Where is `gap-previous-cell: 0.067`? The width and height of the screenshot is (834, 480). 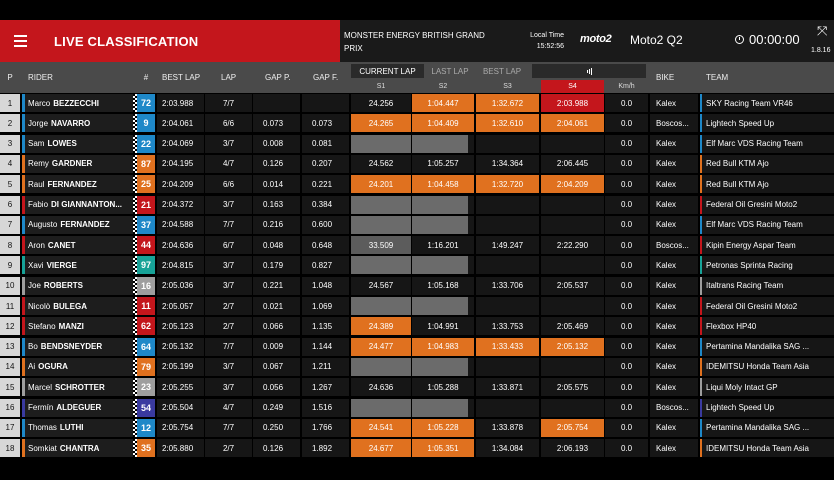
gap-previous-cell: 0.067 is located at coordinates (276, 366).